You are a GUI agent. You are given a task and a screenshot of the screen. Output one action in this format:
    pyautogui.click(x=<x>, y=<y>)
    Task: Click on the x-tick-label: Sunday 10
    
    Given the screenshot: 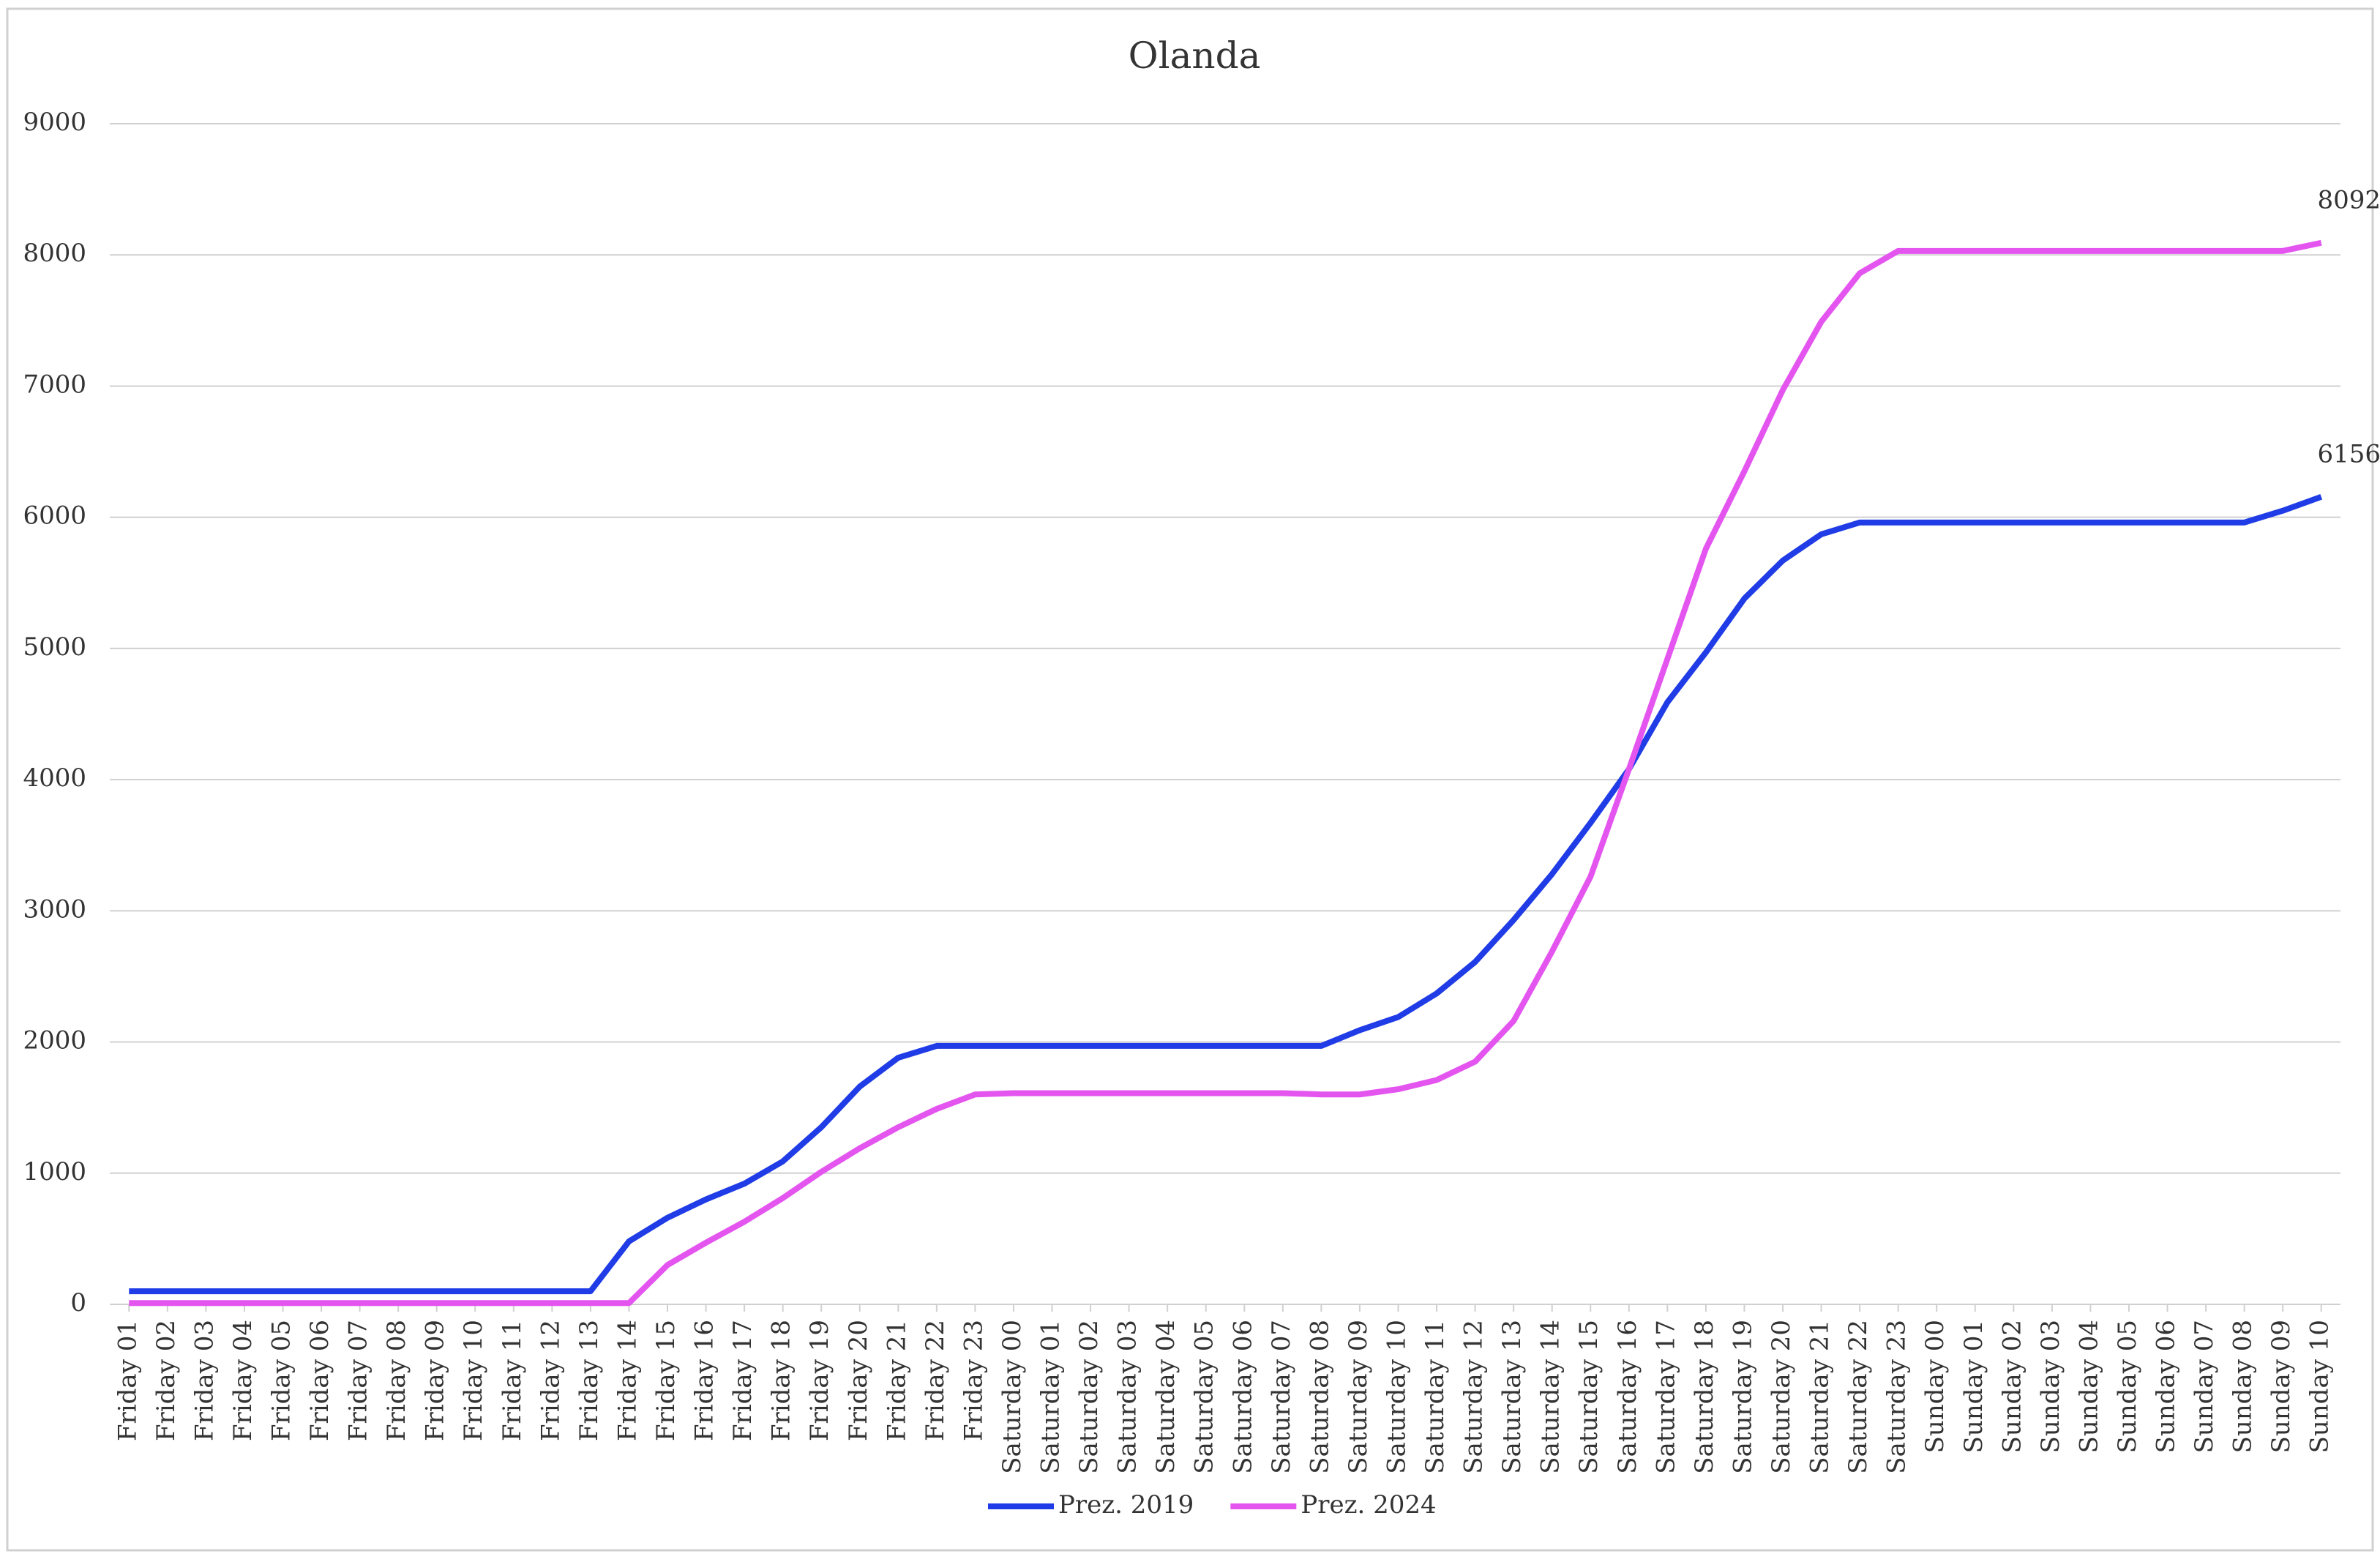 What is the action you would take?
    pyautogui.click(x=2320, y=1386)
    